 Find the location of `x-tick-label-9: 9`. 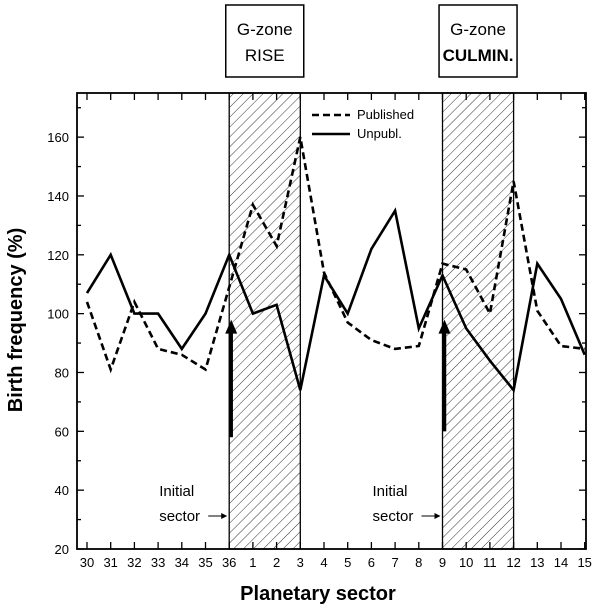

x-tick-label-9: 9 is located at coordinates (442, 562).